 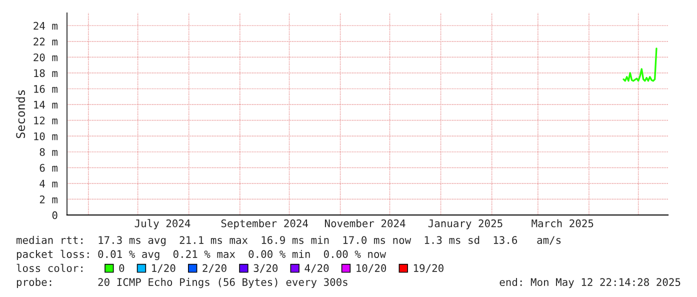 I want to click on legend-label: 3/20, so click(x=266, y=268).